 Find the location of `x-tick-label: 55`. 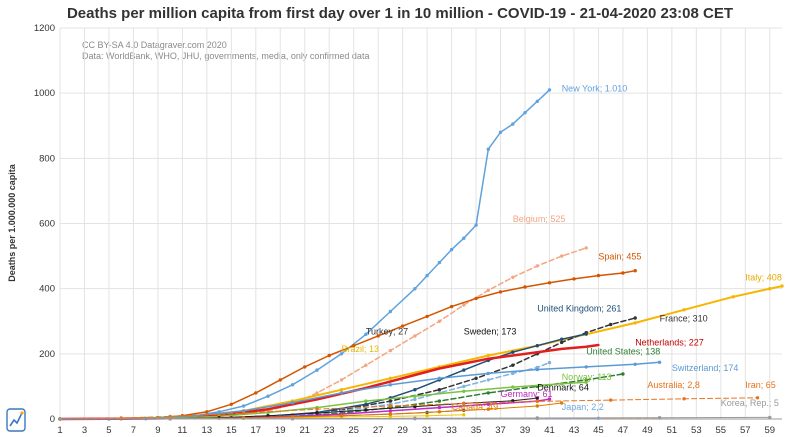

x-tick-label: 55 is located at coordinates (721, 430).